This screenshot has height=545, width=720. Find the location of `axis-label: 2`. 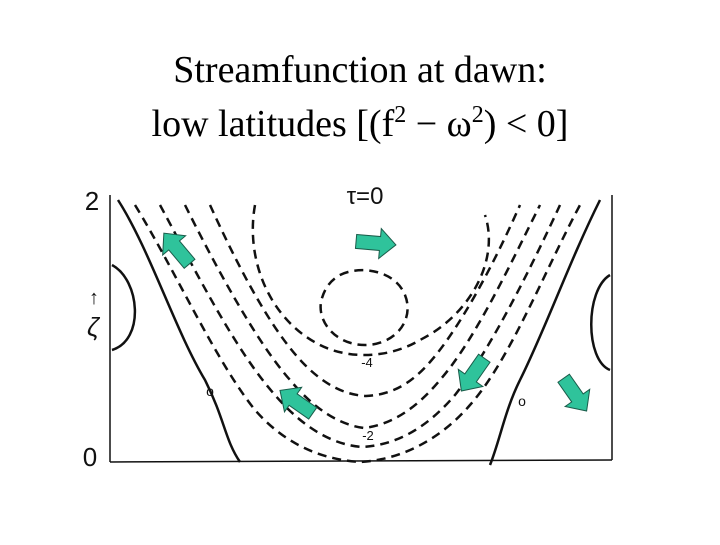

axis-label: 2 is located at coordinates (92, 201).